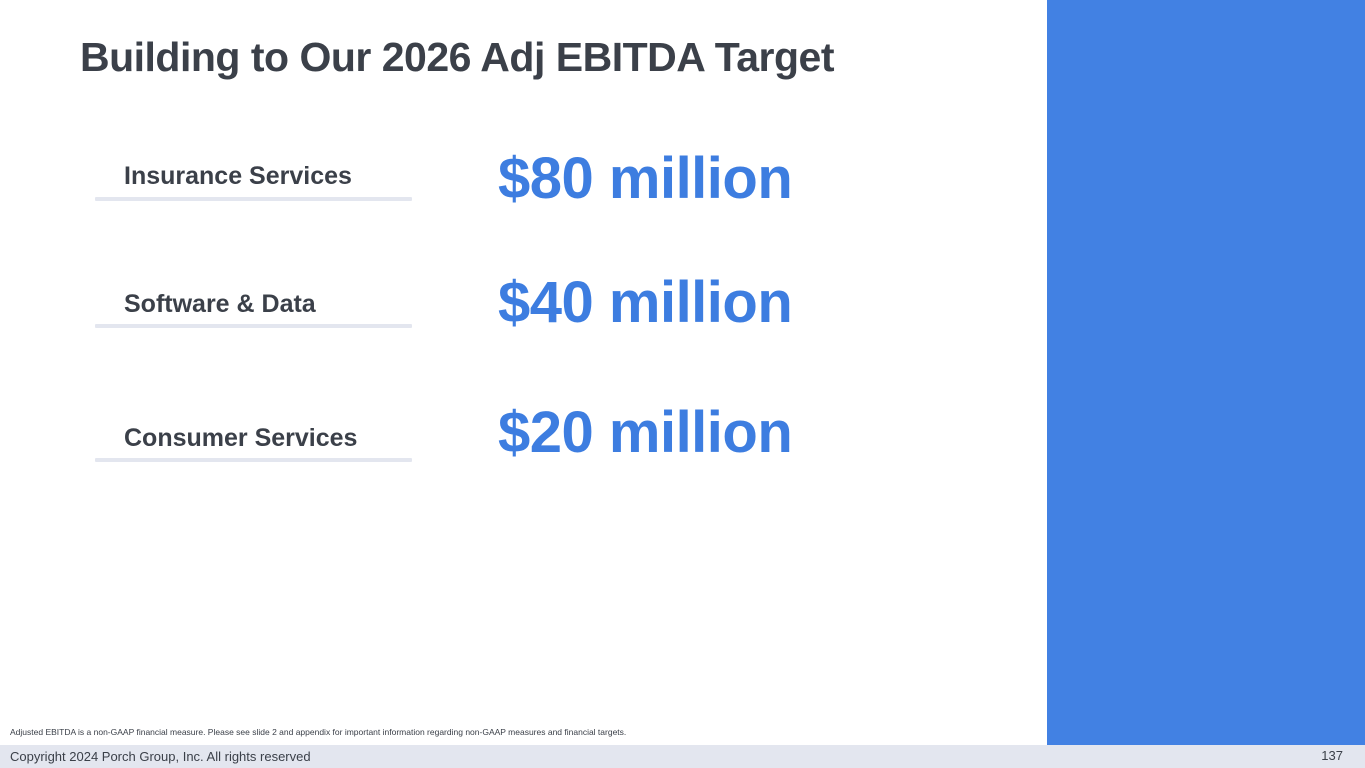  I want to click on segment-label: Insurance Services, so click(238, 176).